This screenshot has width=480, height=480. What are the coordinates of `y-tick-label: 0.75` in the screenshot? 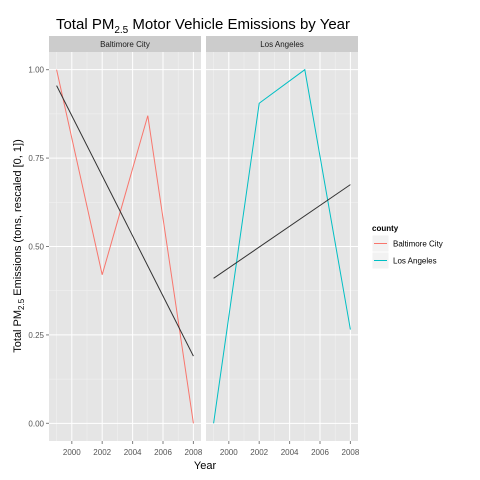 It's located at (36, 158).